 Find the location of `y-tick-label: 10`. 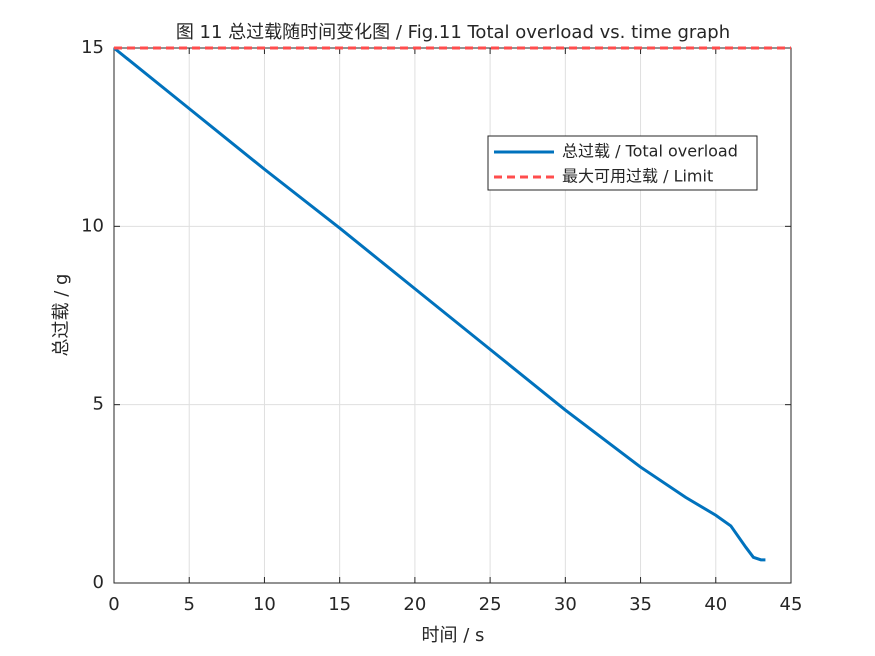

y-tick-label: 10 is located at coordinates (92, 225).